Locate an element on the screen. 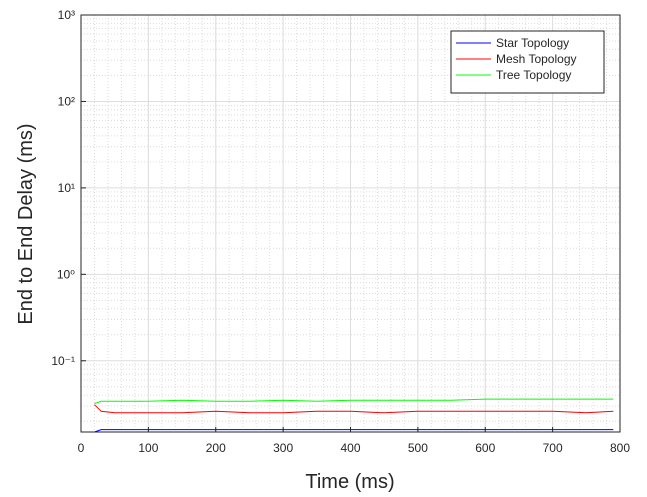  y-axis-label: End to End Delay (ms) is located at coordinates (26, 223).